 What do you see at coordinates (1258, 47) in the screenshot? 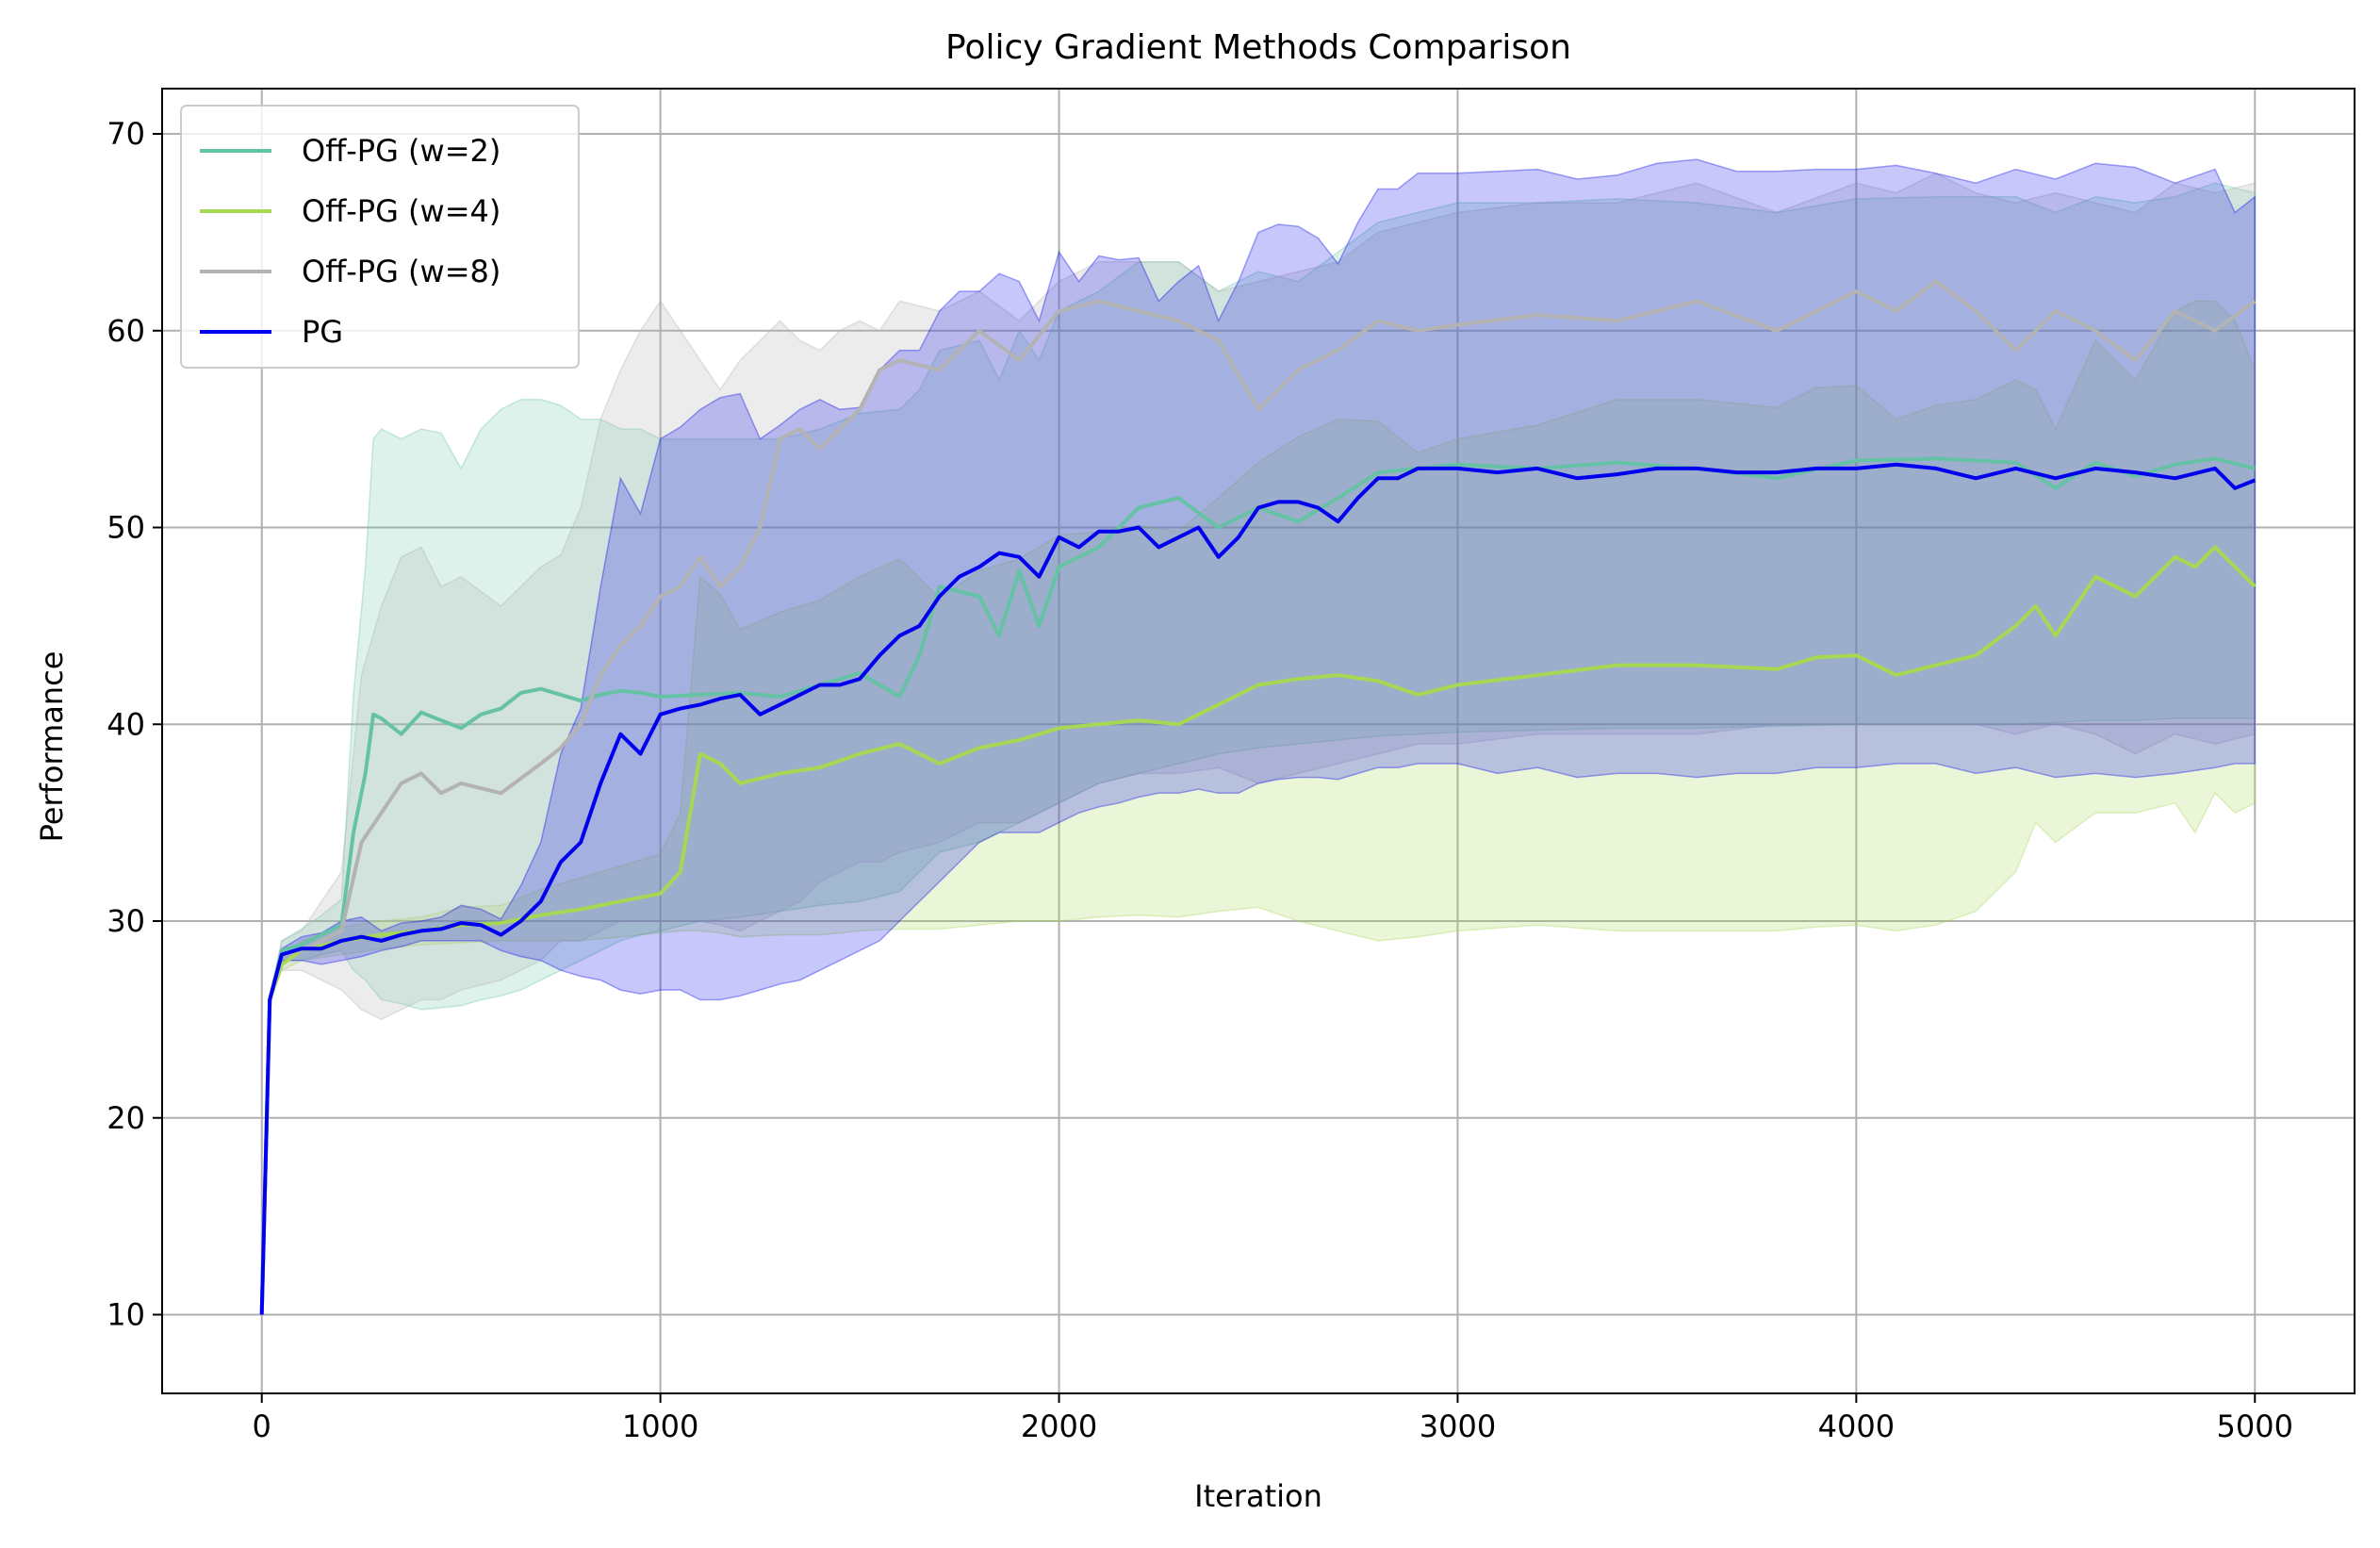
I see `chart-title: Policy Gradient Methods Comparison` at bounding box center [1258, 47].